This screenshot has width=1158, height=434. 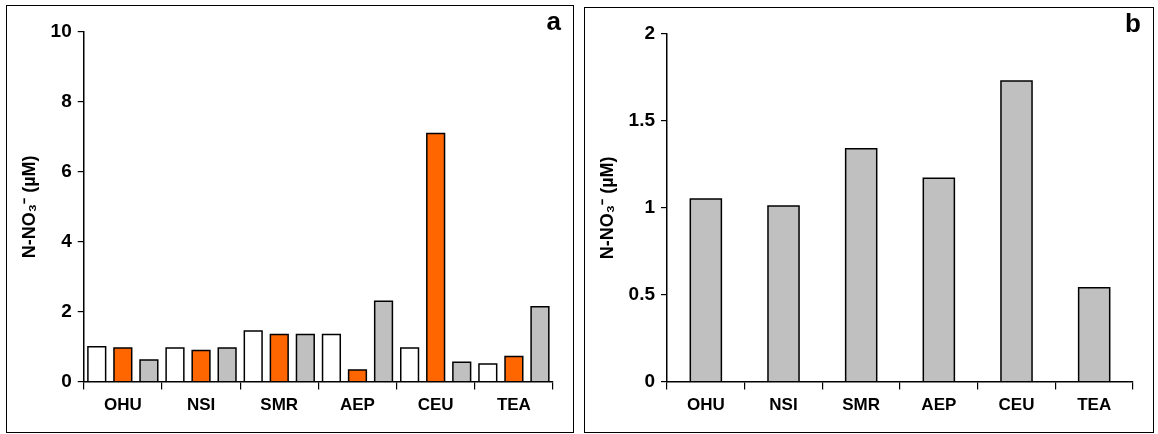 I want to click on y-tick-label: 1.5, so click(x=642, y=120).